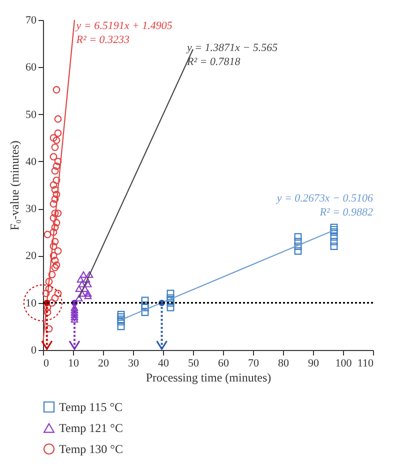 The height and width of the screenshot is (470, 408). Describe the element at coordinates (31, 20) in the screenshot. I see `y-tick-label: 70` at that location.